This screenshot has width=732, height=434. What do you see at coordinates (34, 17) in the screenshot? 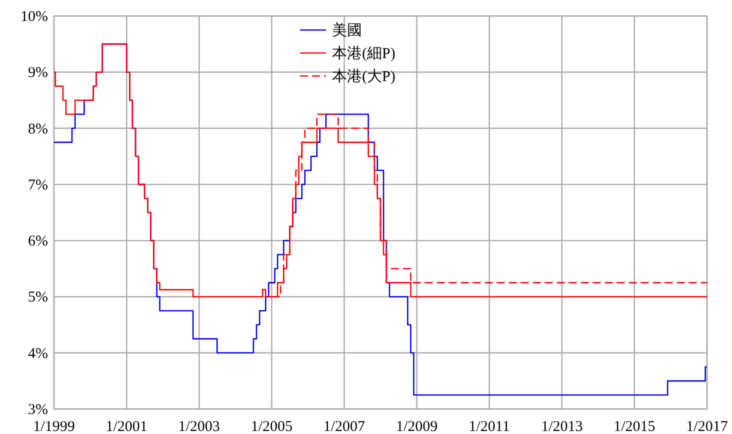
I see `y-tick-label: 10%` at bounding box center [34, 17].